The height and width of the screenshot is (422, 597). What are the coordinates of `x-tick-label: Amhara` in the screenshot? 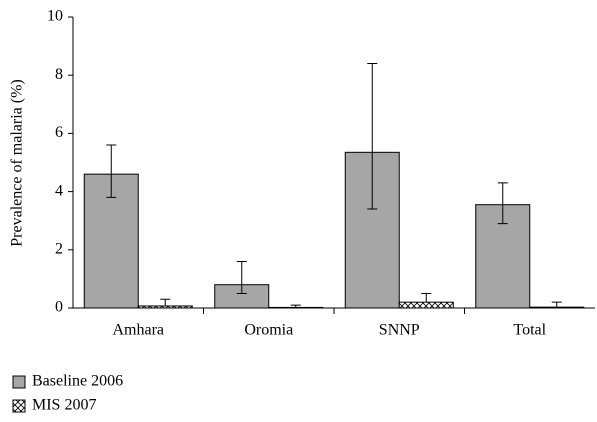 It's located at (138, 330).